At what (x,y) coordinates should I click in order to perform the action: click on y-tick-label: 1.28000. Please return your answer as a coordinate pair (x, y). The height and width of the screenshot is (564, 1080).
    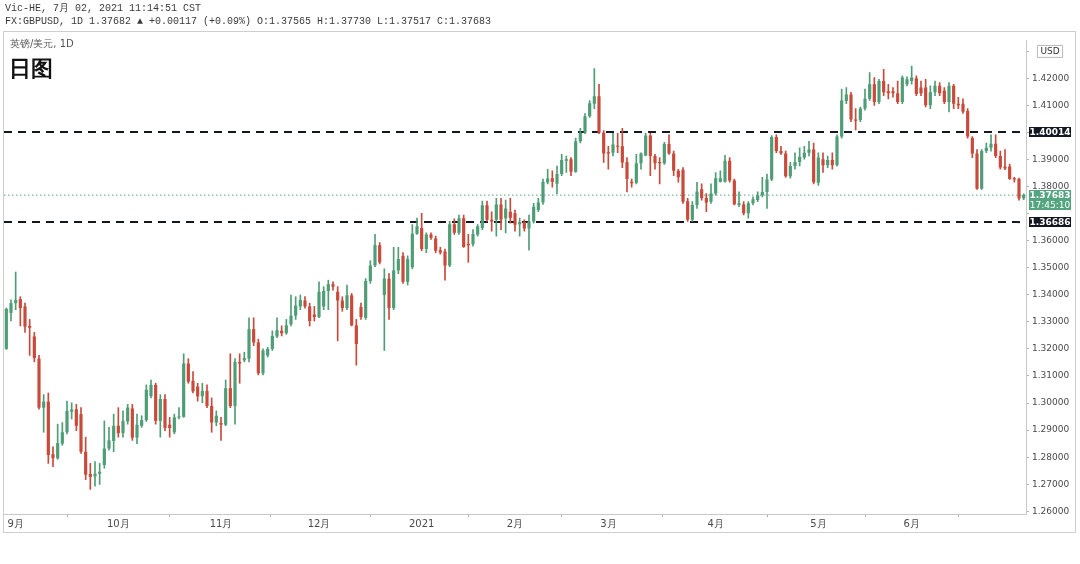
    Looking at the image, I should click on (1051, 456).